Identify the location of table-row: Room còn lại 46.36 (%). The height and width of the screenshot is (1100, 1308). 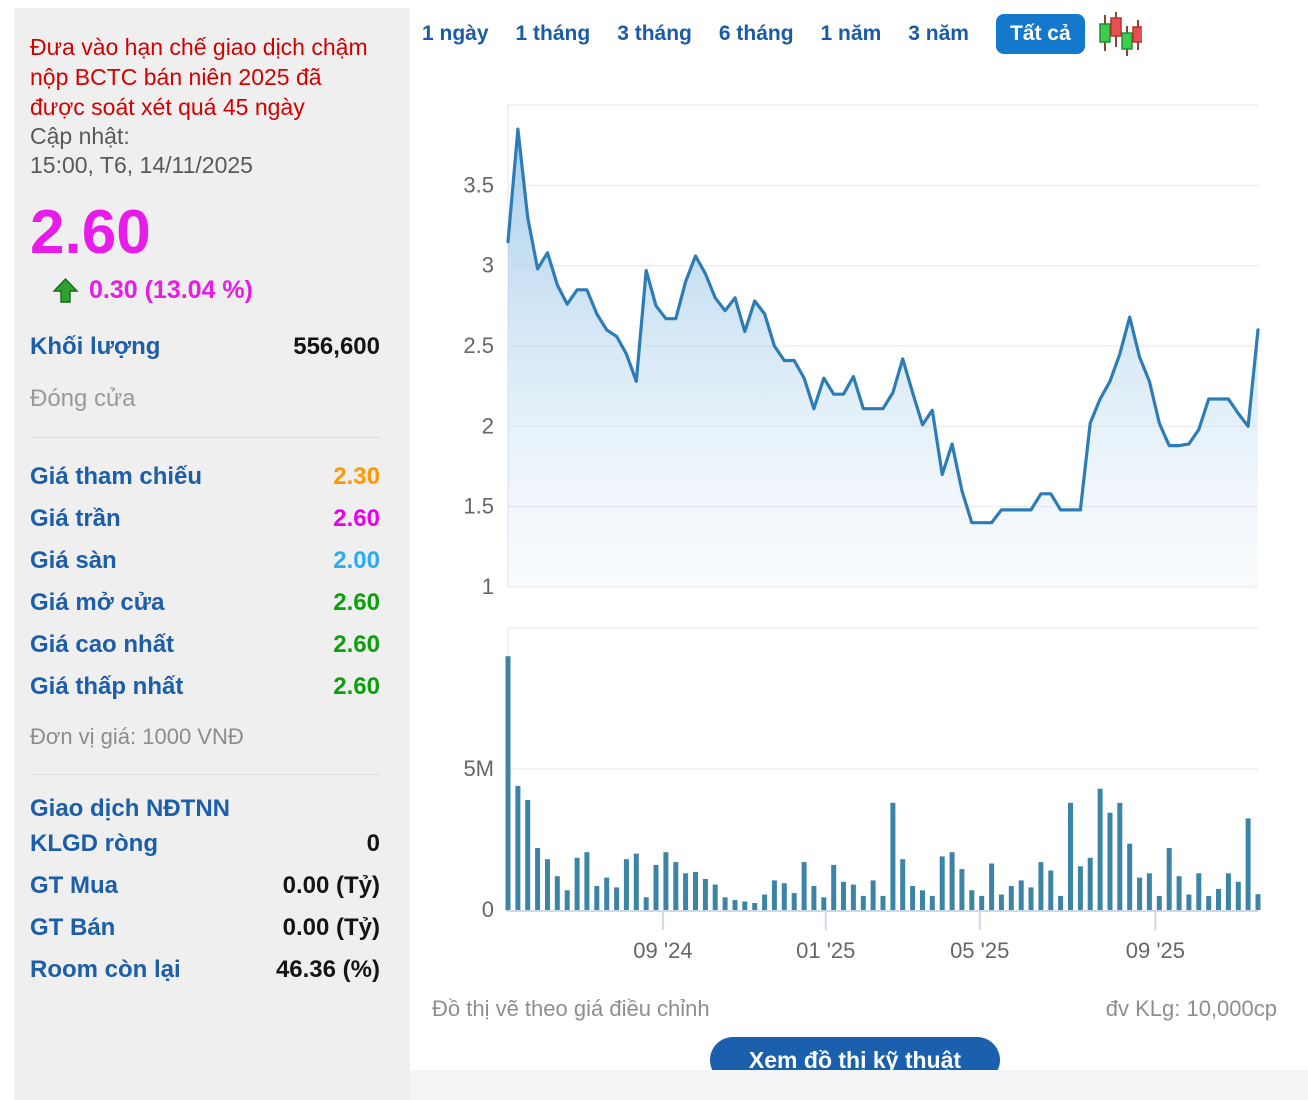
(205, 970).